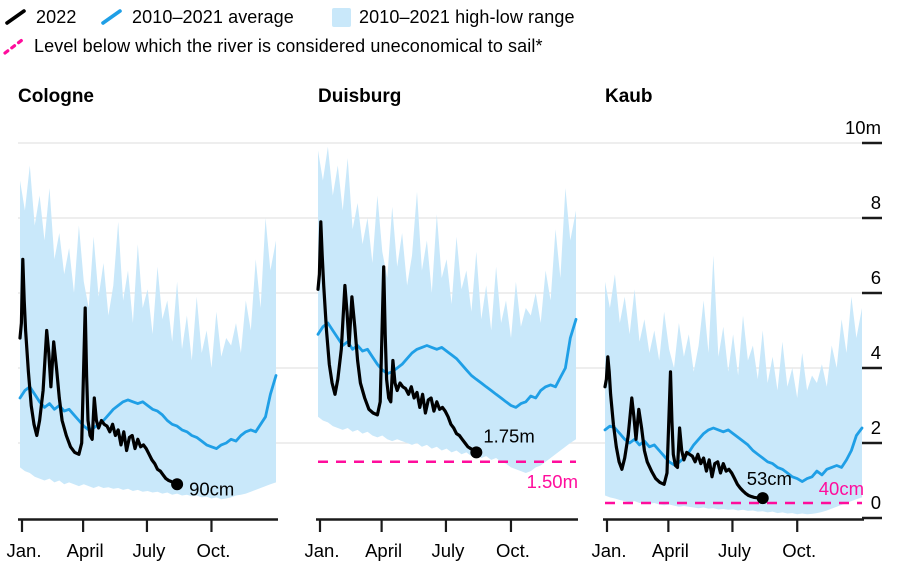 Image resolution: width=900 pixels, height=566 pixels. Describe the element at coordinates (876, 502) in the screenshot. I see `y-axis-label-0: 0` at that location.